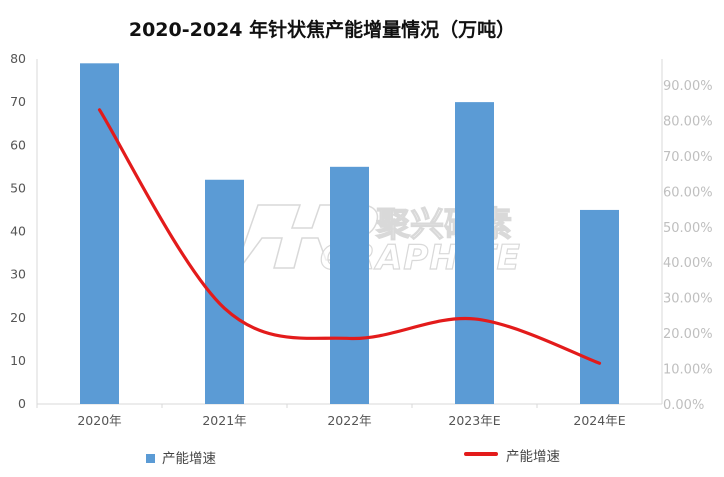  I want to click on y-left-tick-label: 60, so click(18, 144).